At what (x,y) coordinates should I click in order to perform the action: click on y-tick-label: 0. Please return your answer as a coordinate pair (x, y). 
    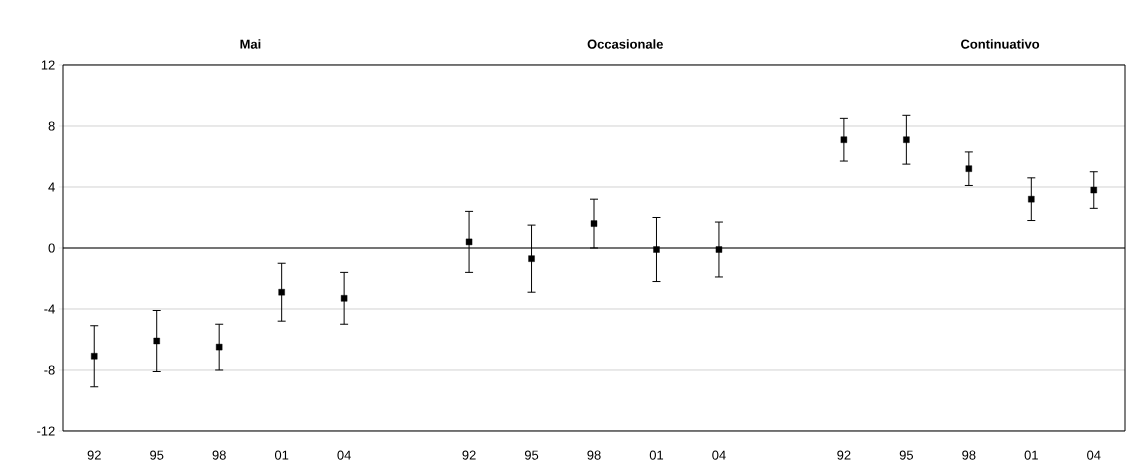
    Looking at the image, I should click on (51, 248).